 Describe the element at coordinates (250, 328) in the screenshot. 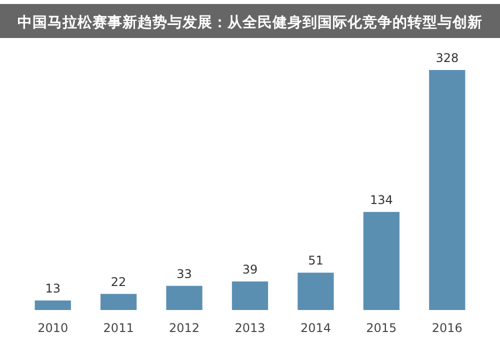

I see `x-tick-label: 2013` at that location.